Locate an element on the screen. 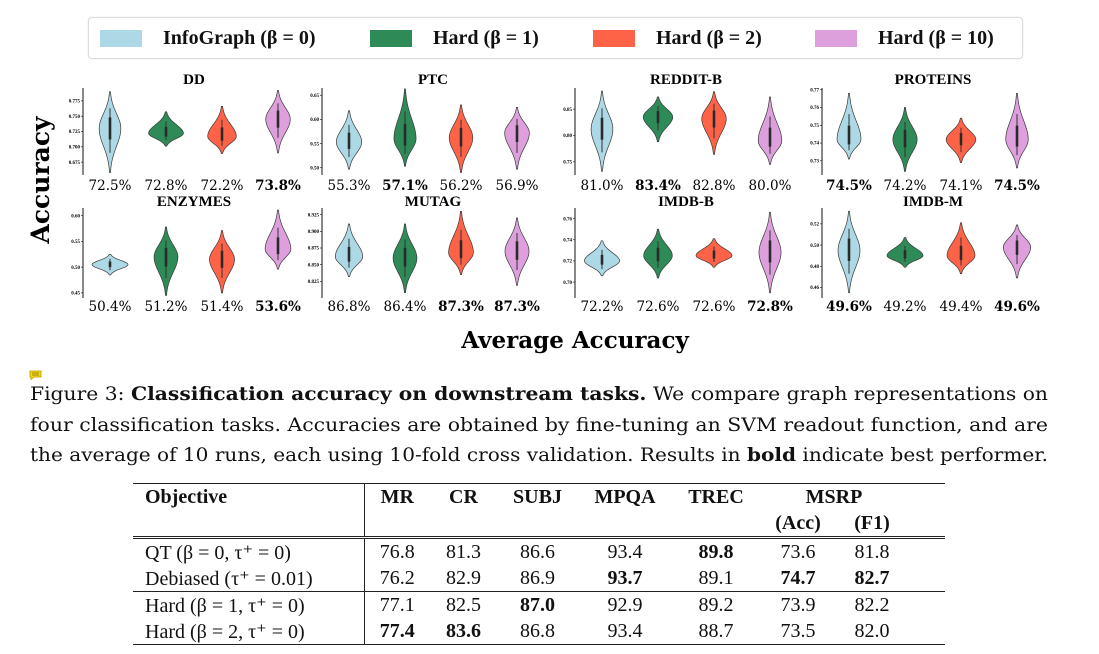 This screenshot has height=654, width=1099. table-cell: 83.6 is located at coordinates (463, 631).